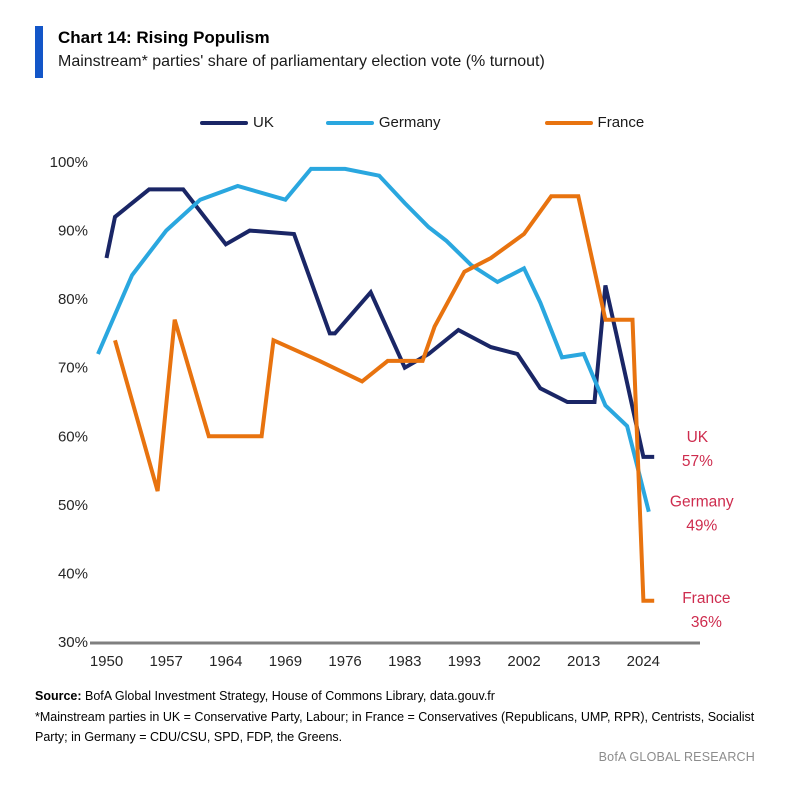 The height and width of the screenshot is (804, 790). What do you see at coordinates (583, 661) in the screenshot?
I see `x-tick-label: 2013` at bounding box center [583, 661].